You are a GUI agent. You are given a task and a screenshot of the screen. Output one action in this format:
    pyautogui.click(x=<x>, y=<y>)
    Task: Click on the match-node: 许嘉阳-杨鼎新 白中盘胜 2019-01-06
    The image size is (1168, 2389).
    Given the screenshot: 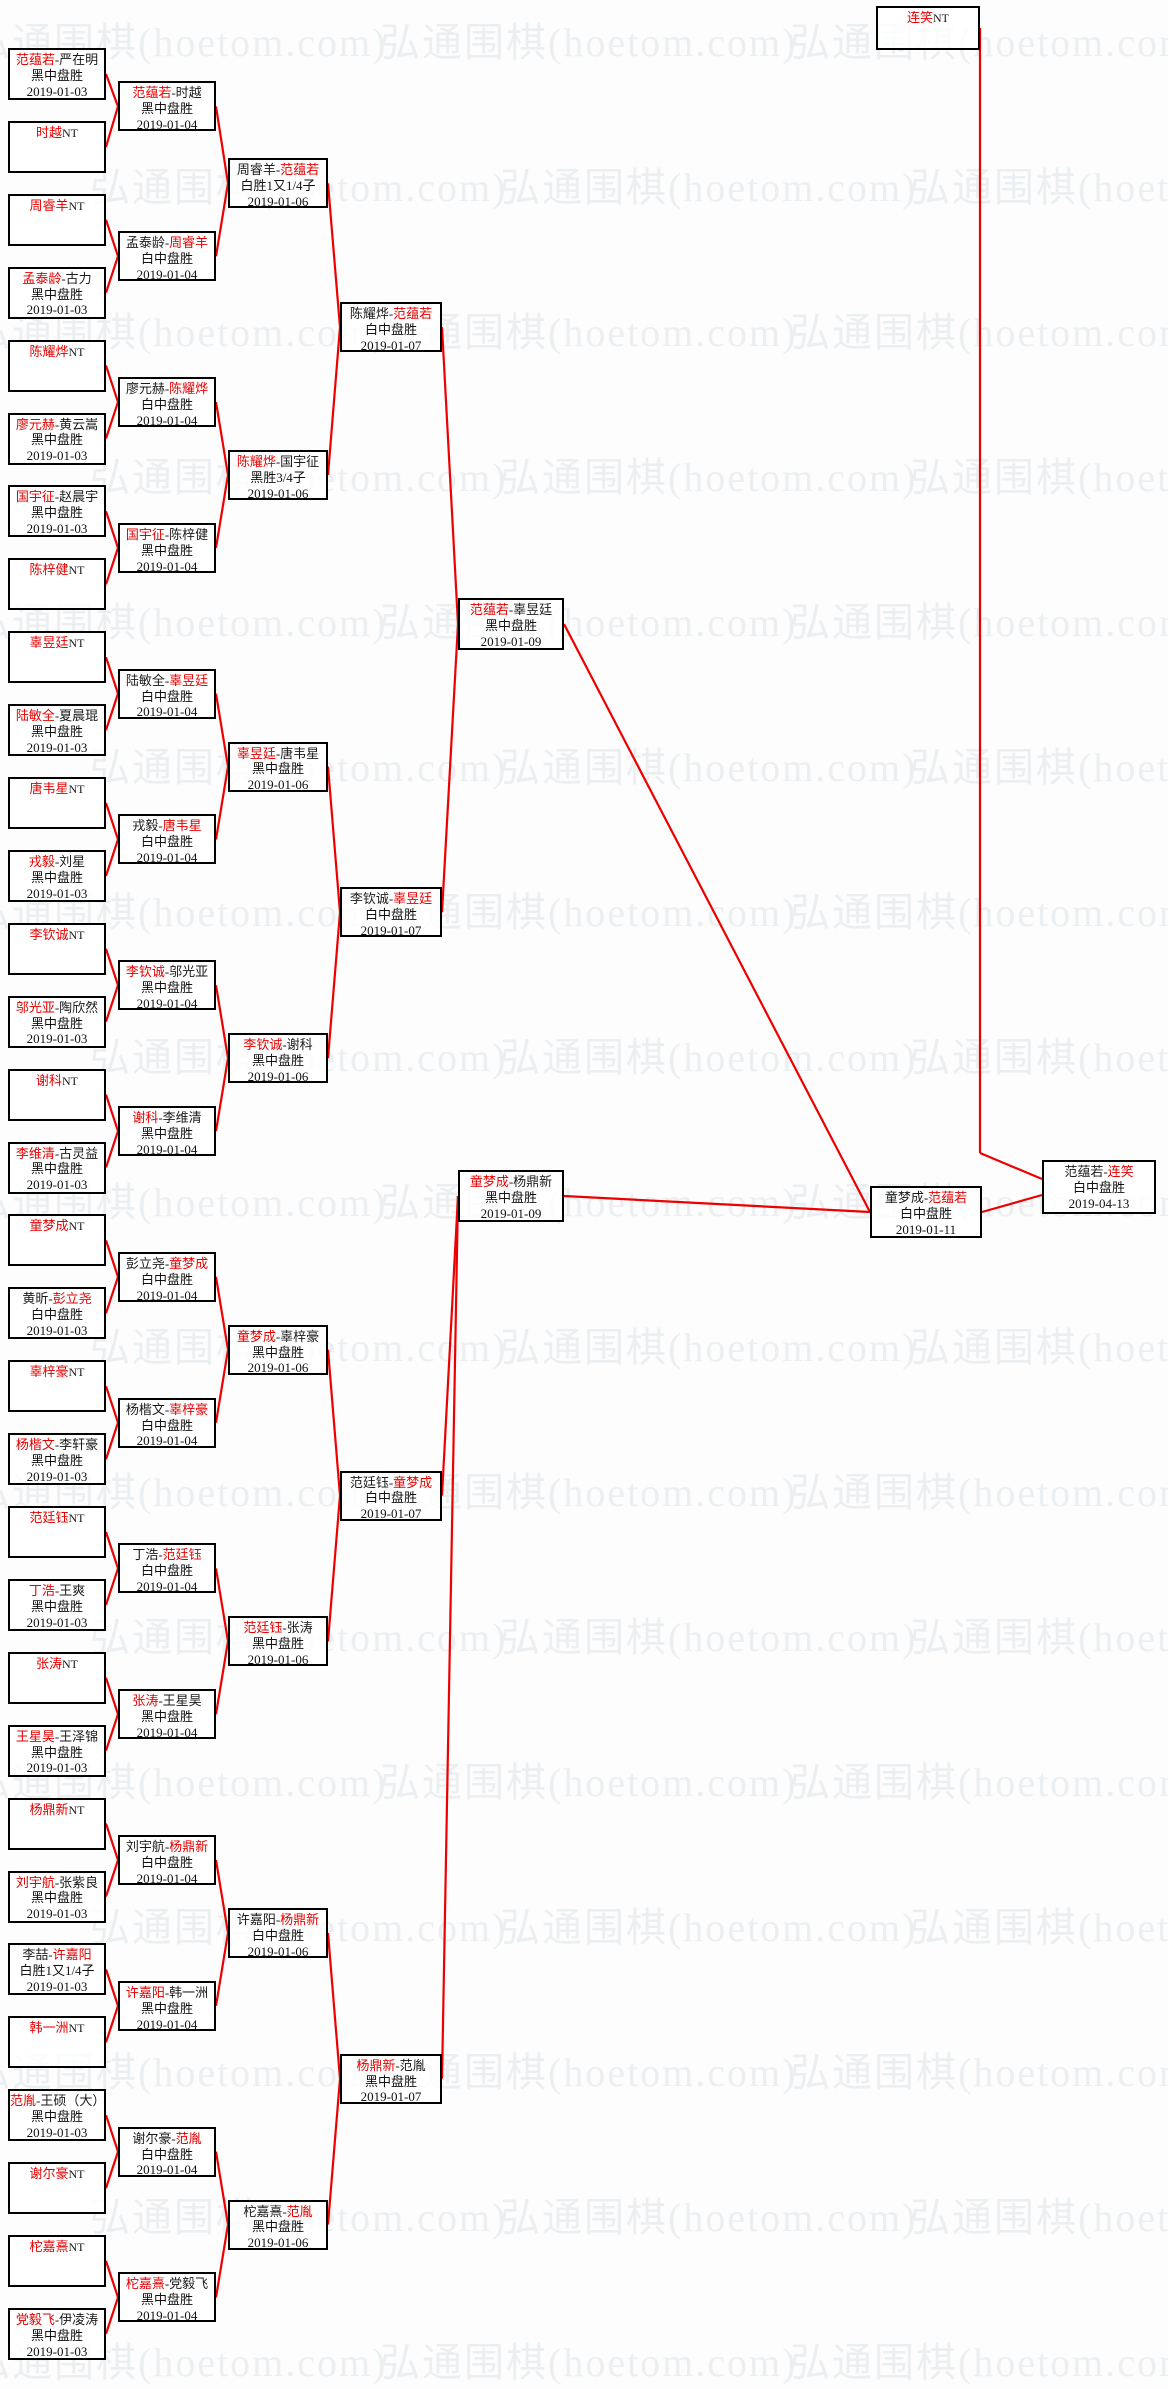 What is the action you would take?
    pyautogui.click(x=278, y=1932)
    